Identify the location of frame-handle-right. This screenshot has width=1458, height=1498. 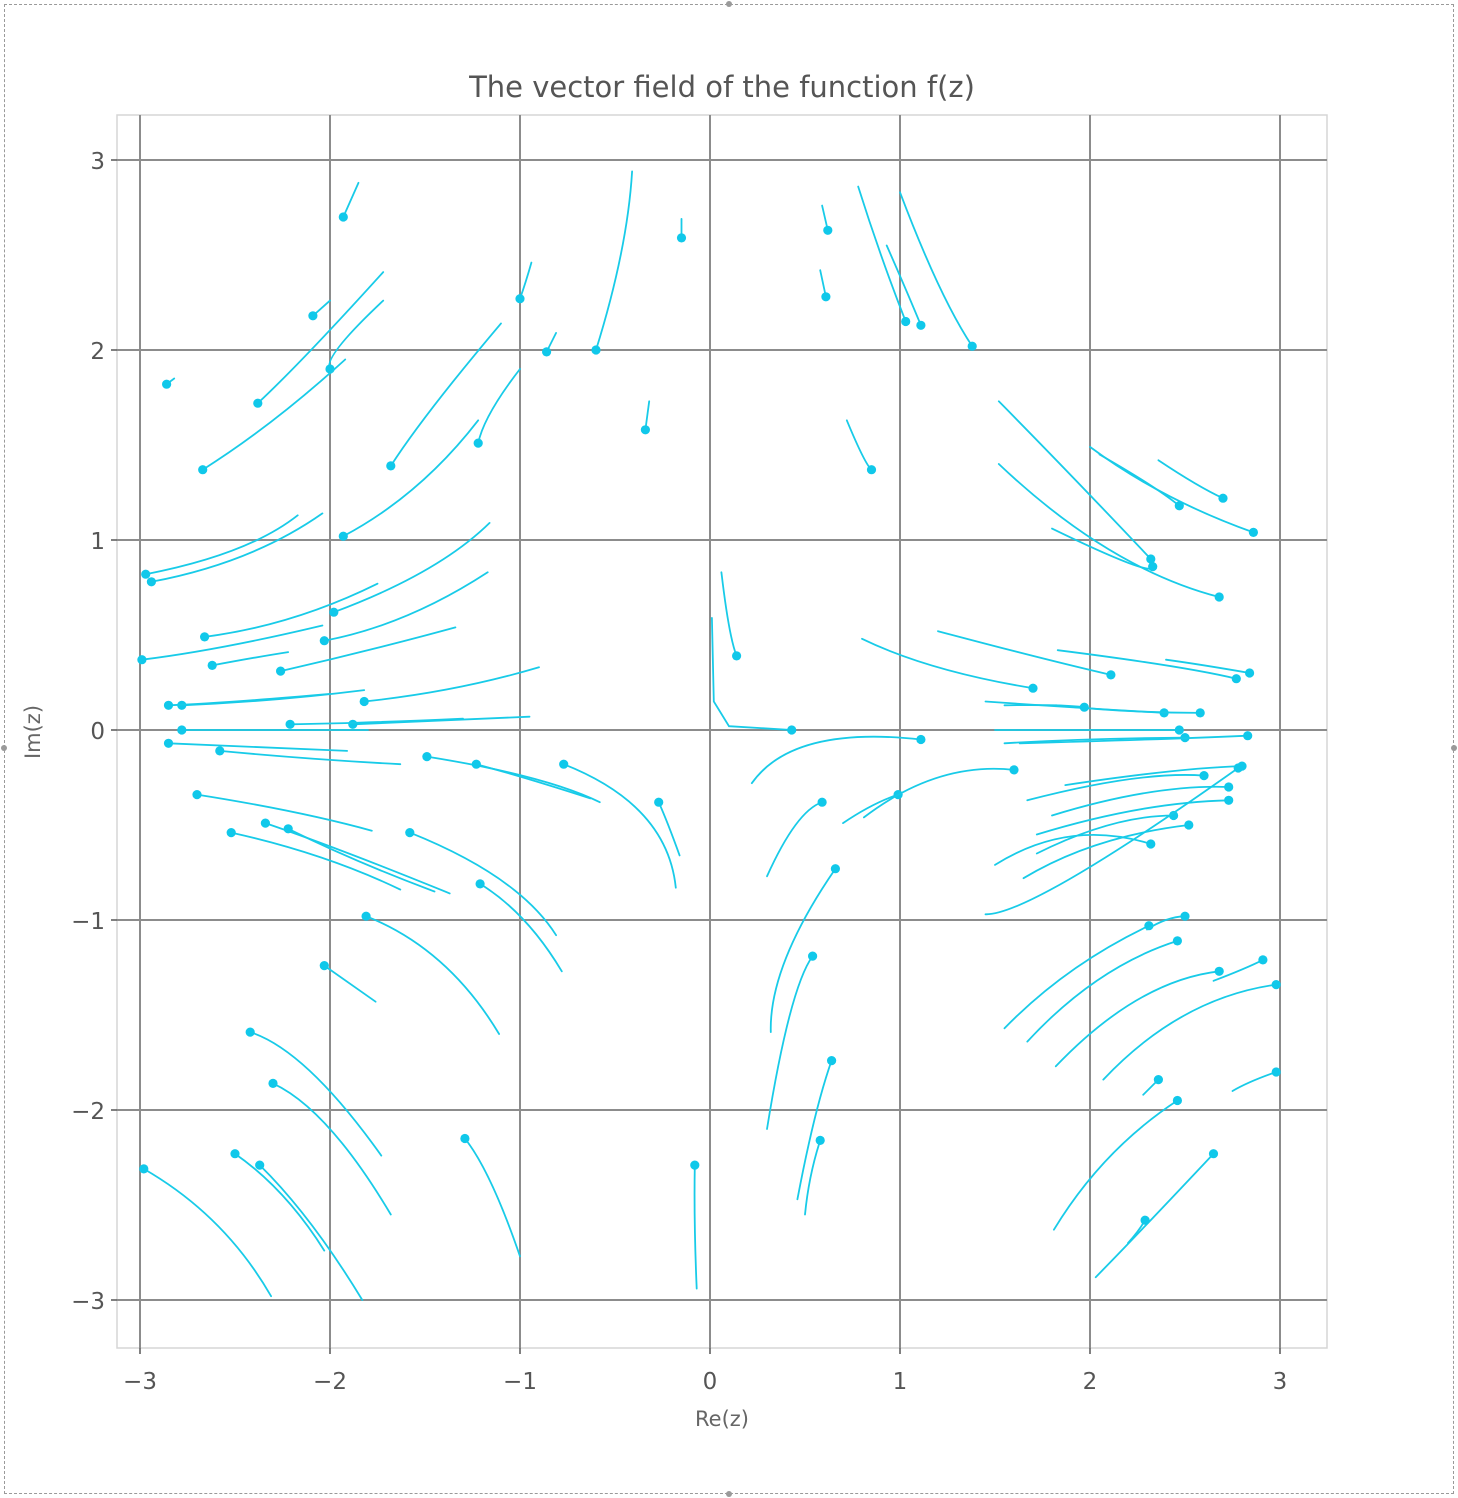
(1454, 748).